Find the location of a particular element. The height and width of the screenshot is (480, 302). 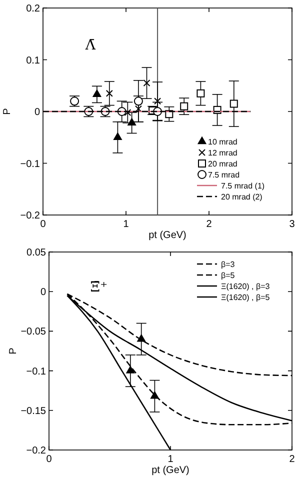

annotation: Λ̄ is located at coordinates (90, 45).